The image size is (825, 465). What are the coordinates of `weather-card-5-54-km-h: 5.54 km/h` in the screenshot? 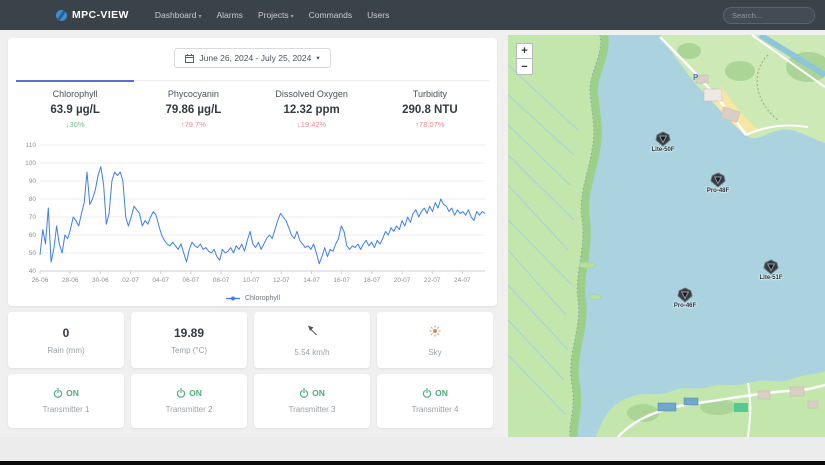 It's located at (312, 340).